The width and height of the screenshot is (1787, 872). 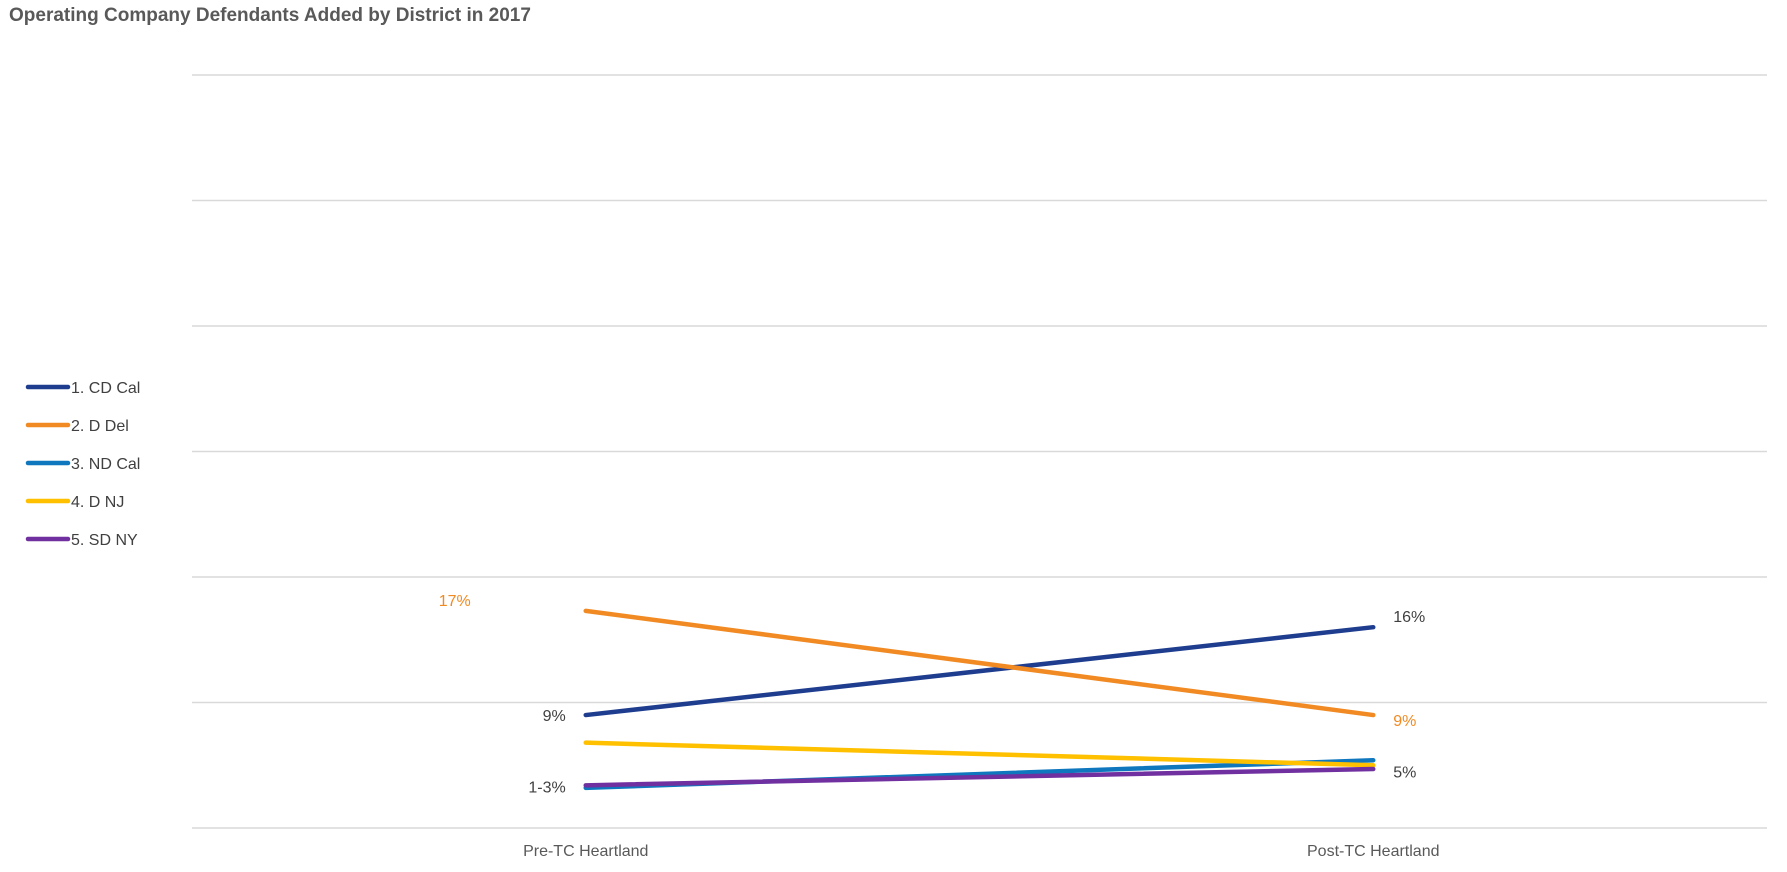 I want to click on data-label: 16%, so click(x=1409, y=617).